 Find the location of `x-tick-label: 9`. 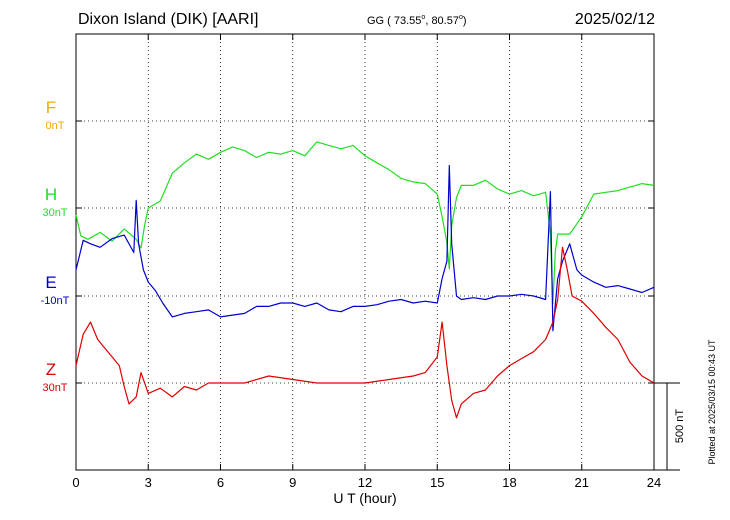

x-tick-label: 9 is located at coordinates (292, 482).